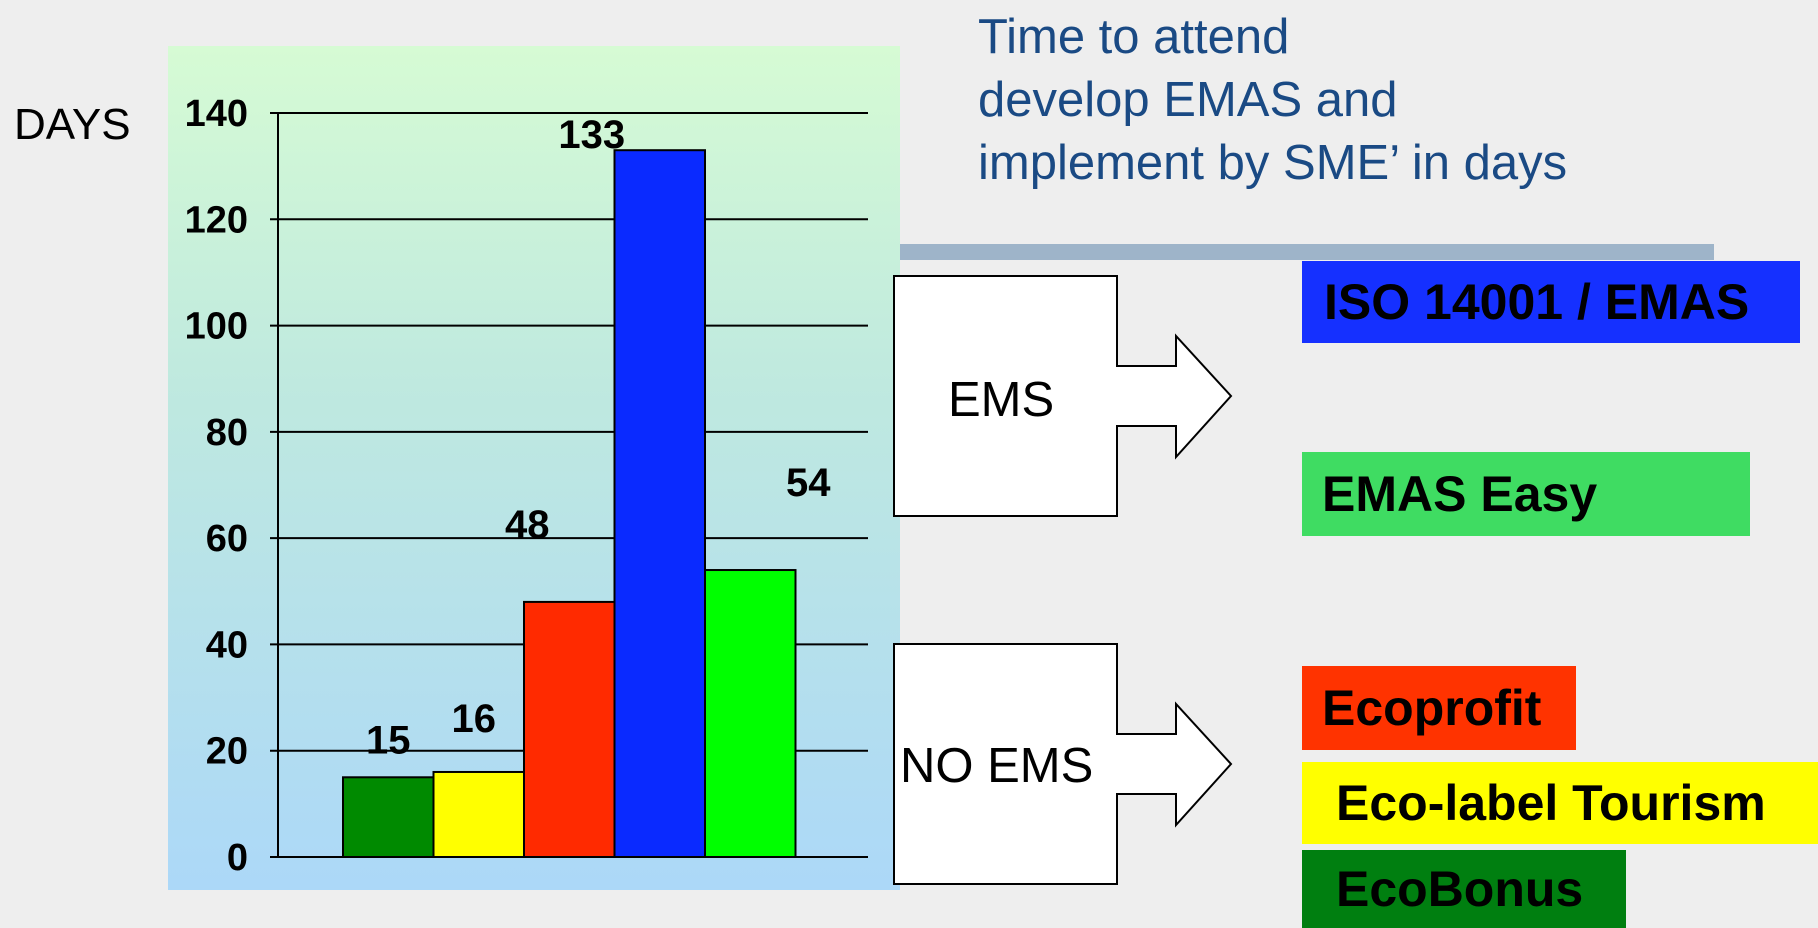 This screenshot has width=1818, height=928. I want to click on y-tick-label: 80, so click(227, 433).